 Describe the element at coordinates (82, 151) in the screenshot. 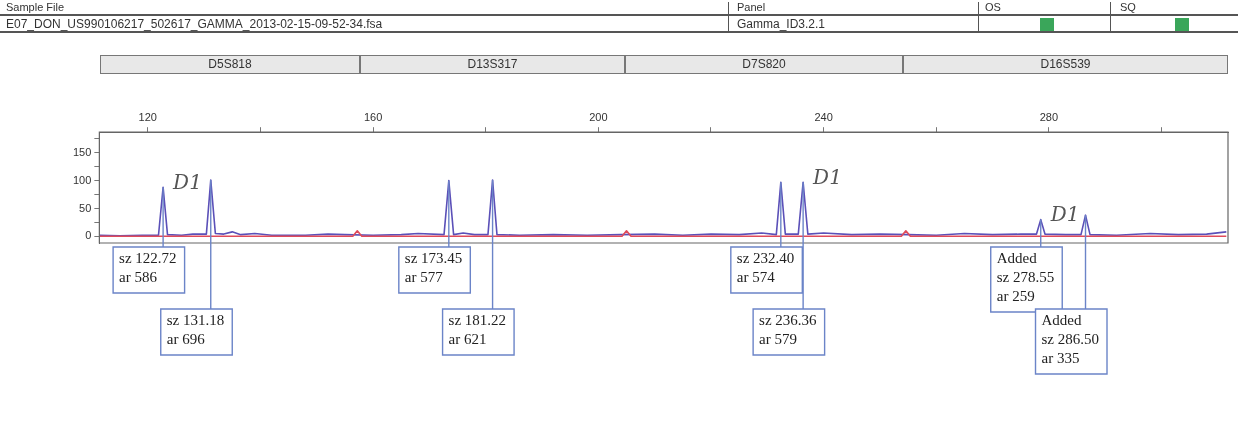

I see `y-tick-label: 150` at that location.